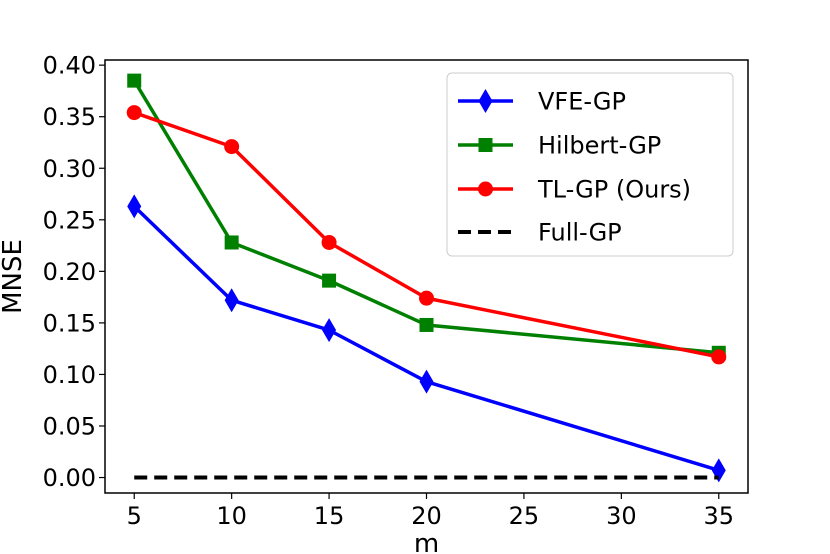 Image resolution: width=830 pixels, height=554 pixels. I want to click on x-tick-label: 5, so click(134, 516).